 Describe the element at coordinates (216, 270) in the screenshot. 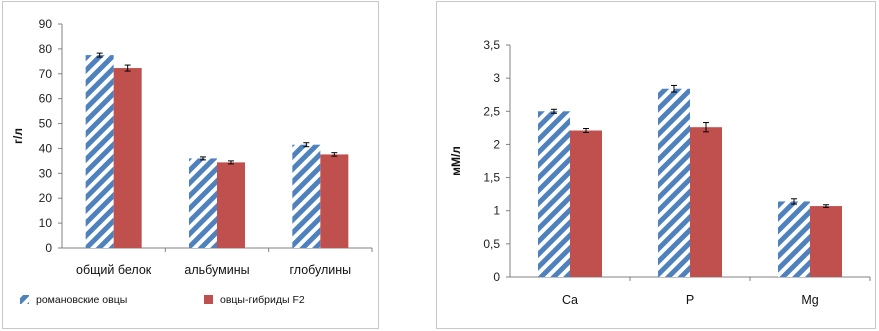

I see `x-category-label: альбумины` at that location.